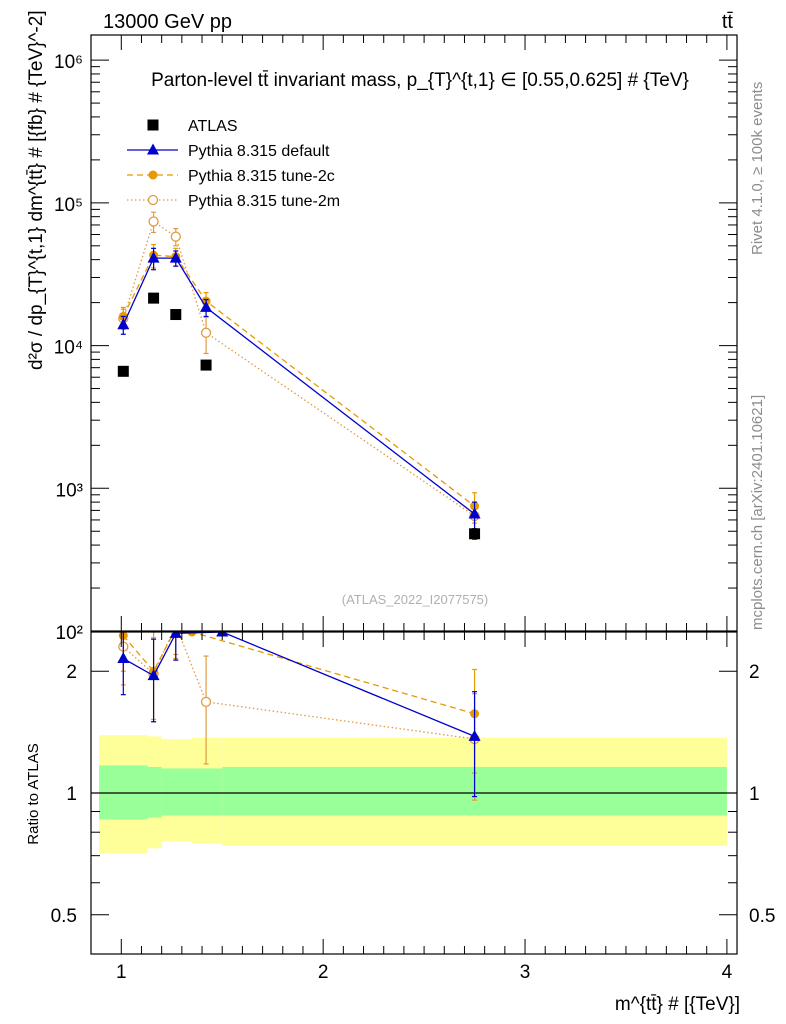 The height and width of the screenshot is (1024, 786). Describe the element at coordinates (68, 205) in the screenshot. I see `main-y-tick-label: 10⁵` at that location.